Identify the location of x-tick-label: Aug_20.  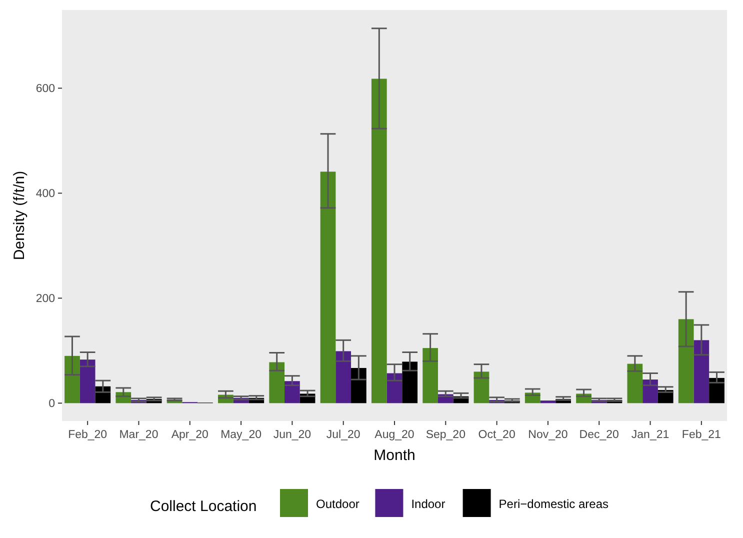
(394, 435).